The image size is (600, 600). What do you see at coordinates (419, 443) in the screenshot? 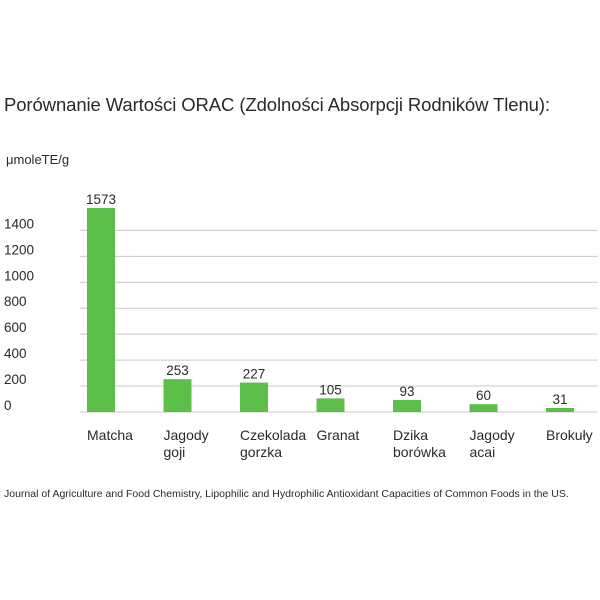
I see `x-tick-label: Dzika borówka` at bounding box center [419, 443].